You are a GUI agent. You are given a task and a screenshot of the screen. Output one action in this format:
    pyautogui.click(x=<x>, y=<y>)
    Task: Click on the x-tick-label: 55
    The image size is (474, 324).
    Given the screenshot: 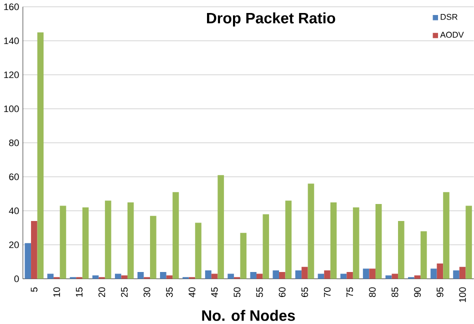 What is the action you would take?
    pyautogui.click(x=259, y=292)
    